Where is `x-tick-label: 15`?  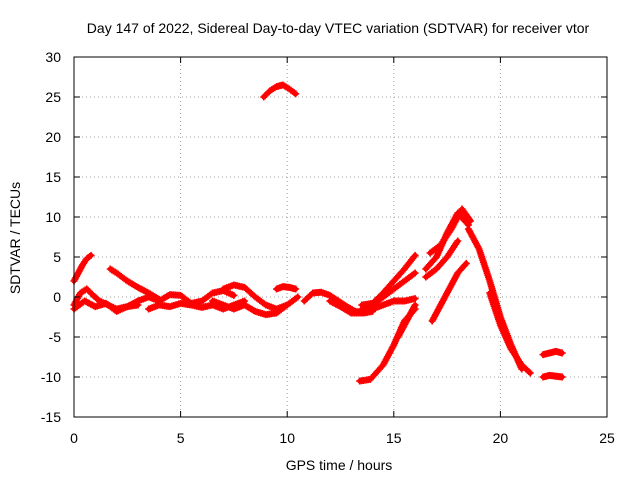
x-tick-label: 15 is located at coordinates (394, 438).